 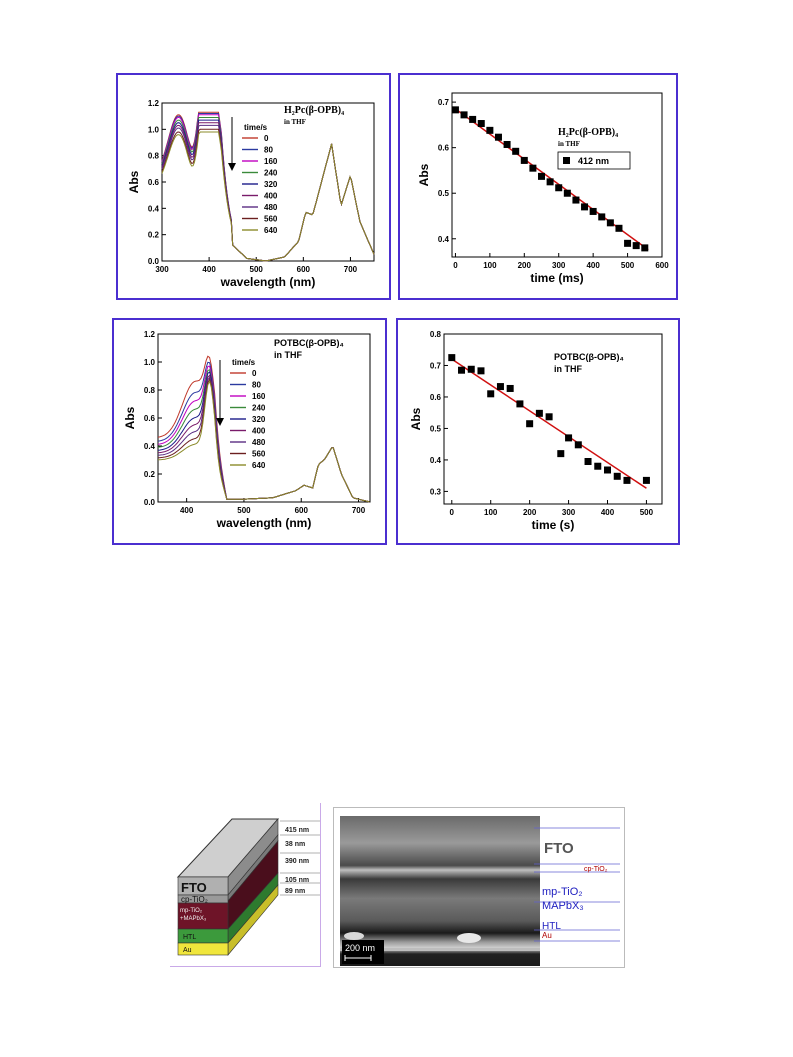 I want to click on layer-label-mapbx3: +MAPbX₃, so click(x=193, y=919).